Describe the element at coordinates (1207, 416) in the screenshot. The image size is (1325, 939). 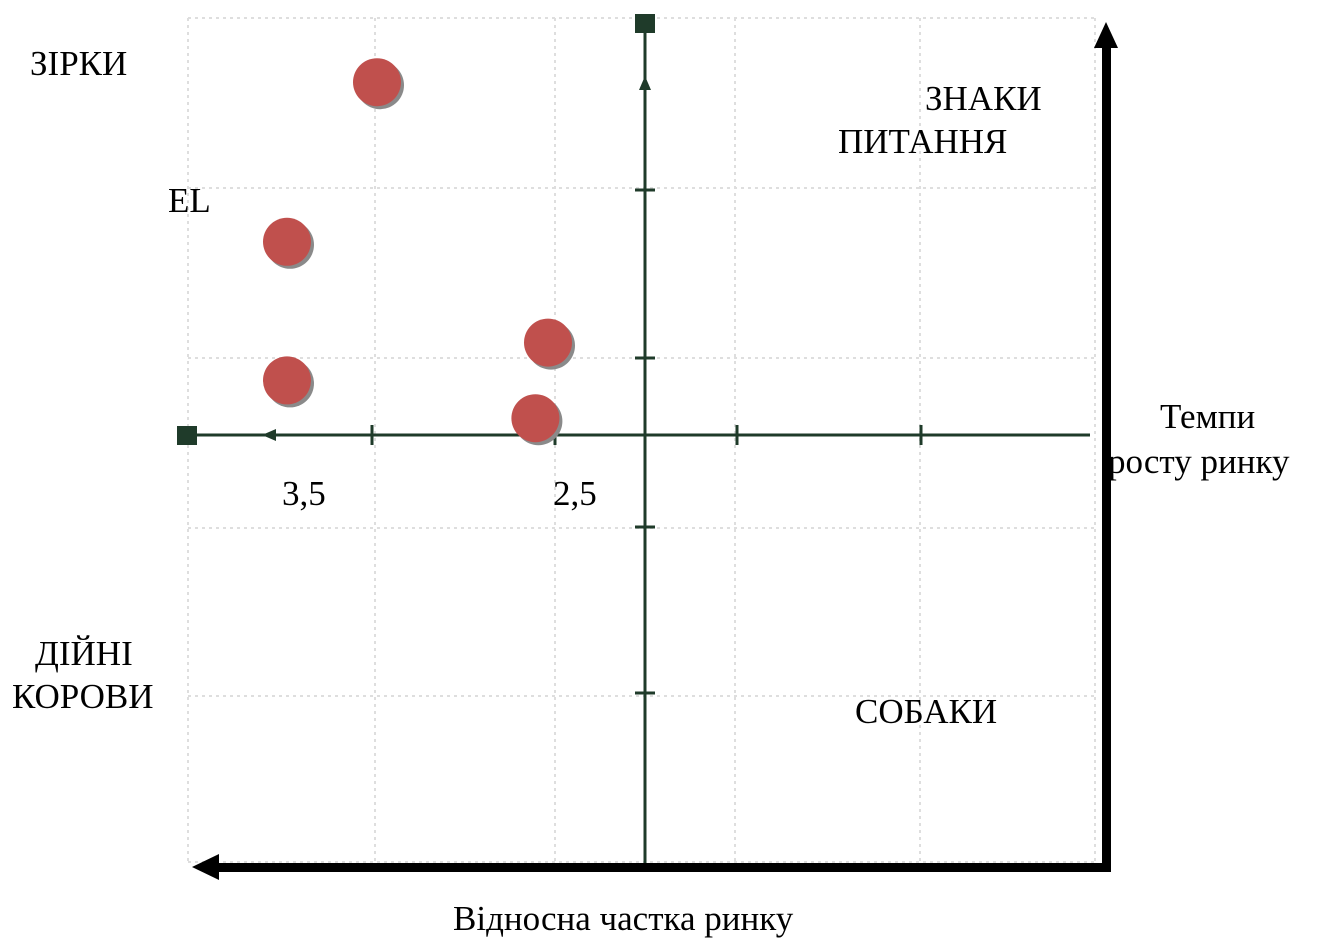
I see `y-axis-label-line1: Темпи` at that location.